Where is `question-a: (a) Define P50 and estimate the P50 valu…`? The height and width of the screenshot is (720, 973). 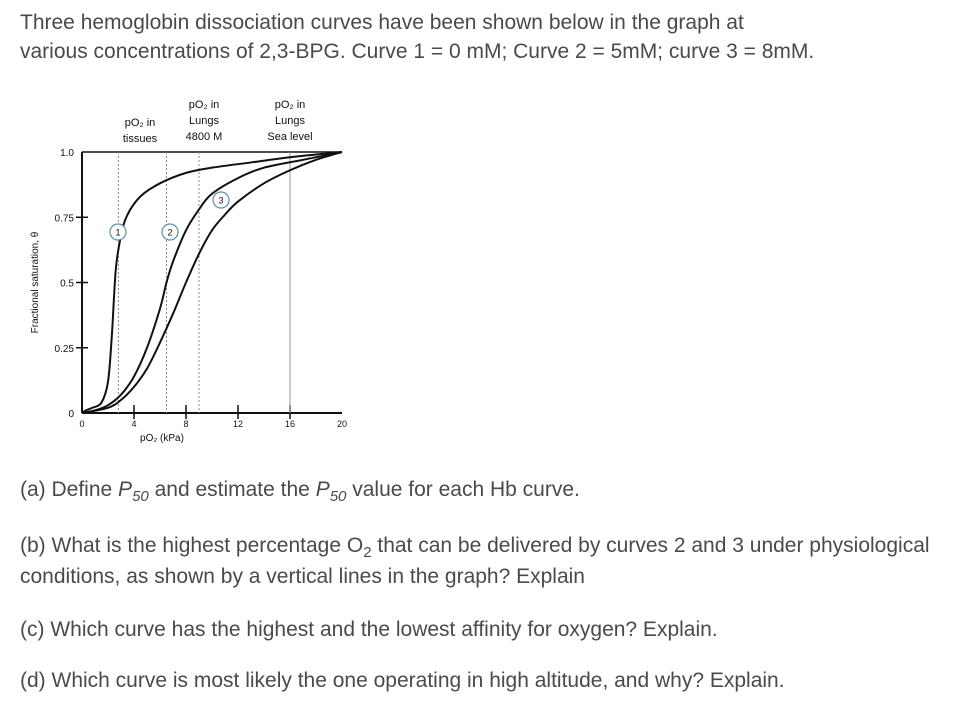 question-a: (a) Define P50 and estimate the P50 valu… is located at coordinates (300, 491).